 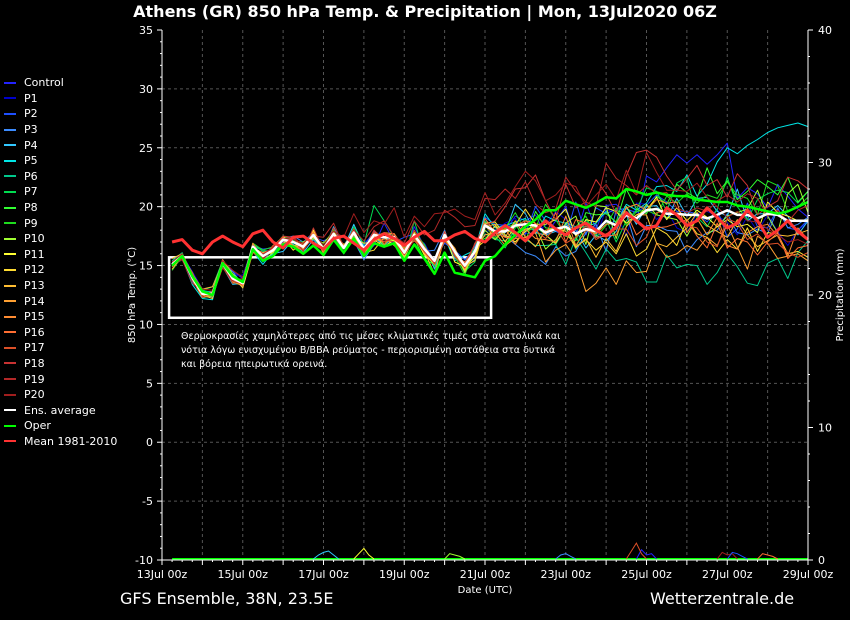 I want to click on legend-item: P11, so click(x=60, y=255).